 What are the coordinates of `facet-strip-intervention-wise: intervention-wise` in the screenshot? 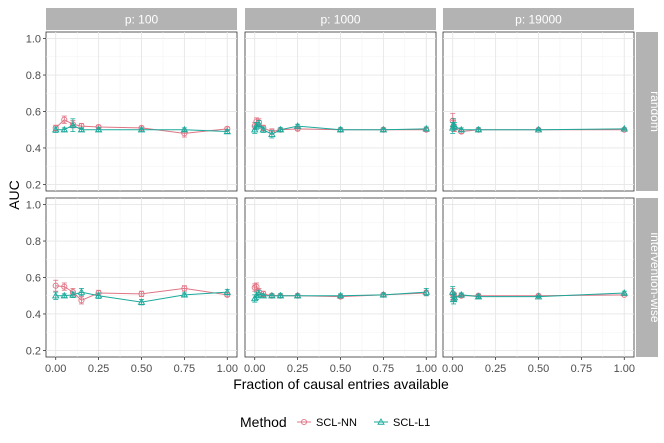 It's located at (649, 277).